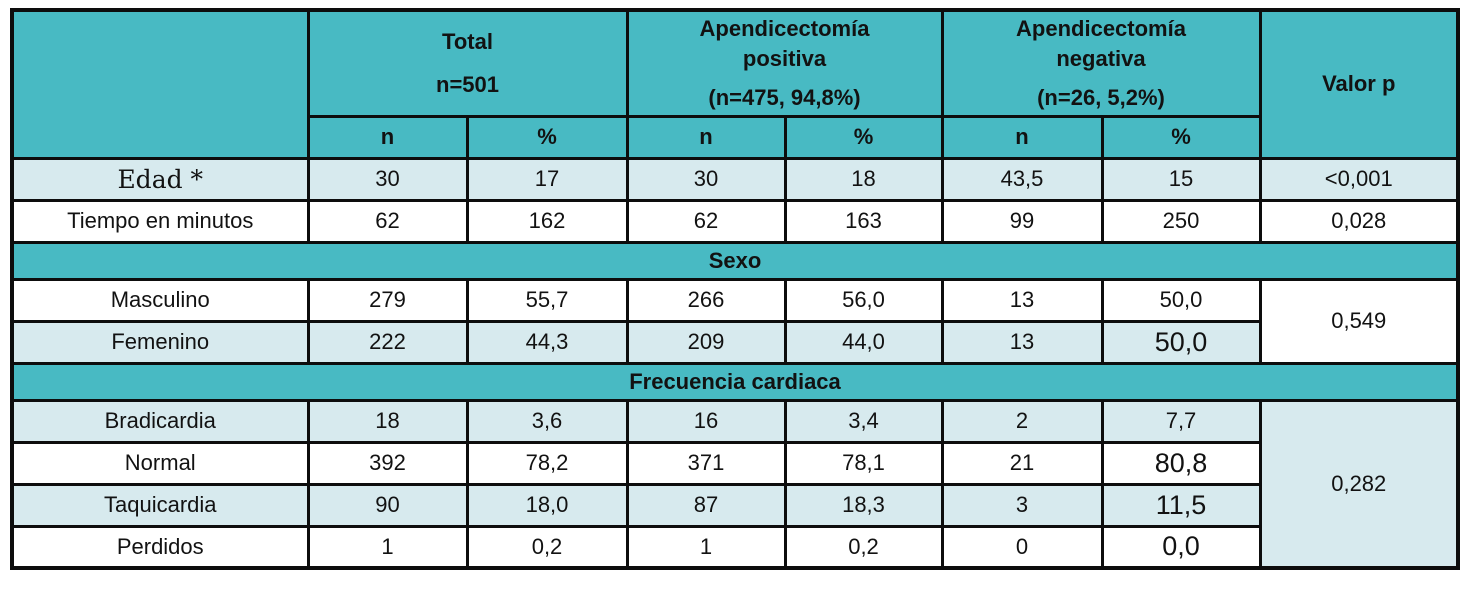  What do you see at coordinates (1181, 137) in the screenshot?
I see `subcol-negativa-pct: %` at bounding box center [1181, 137].